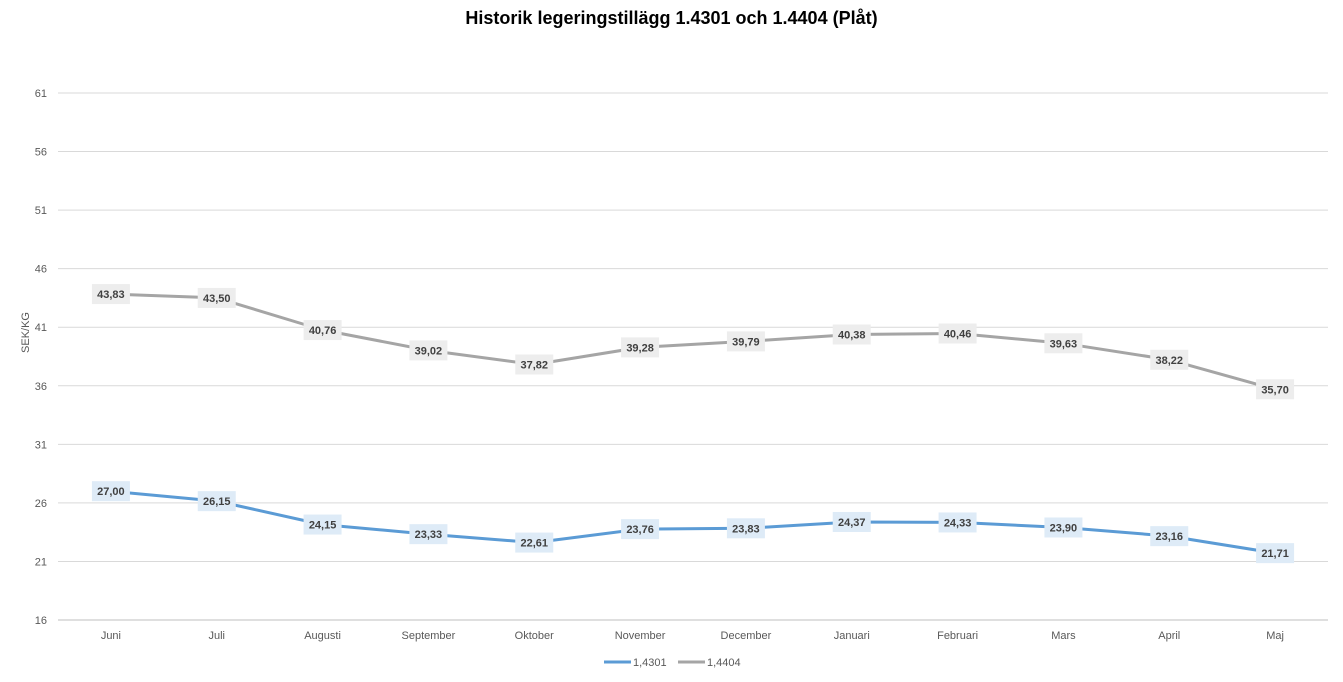  What do you see at coordinates (41, 94) in the screenshot?
I see `y-tick-label: 61` at bounding box center [41, 94].